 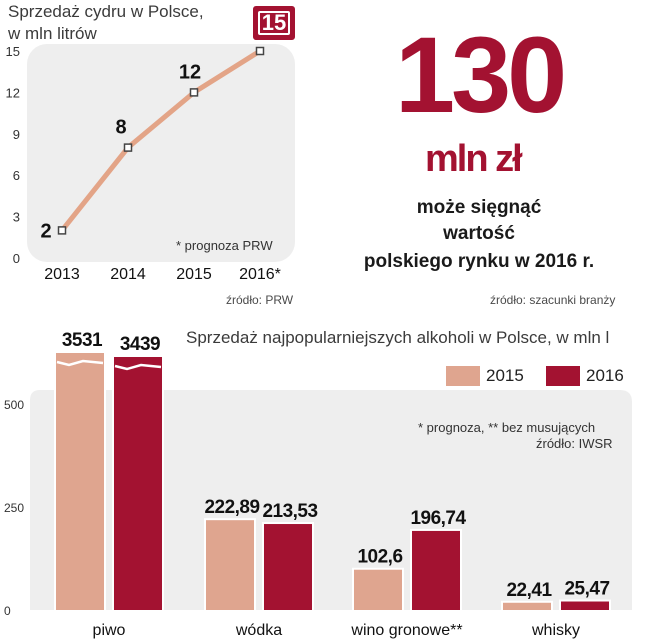 What do you see at coordinates (288, 567) in the screenshot?
I see `bar-wdka-2016` at bounding box center [288, 567].